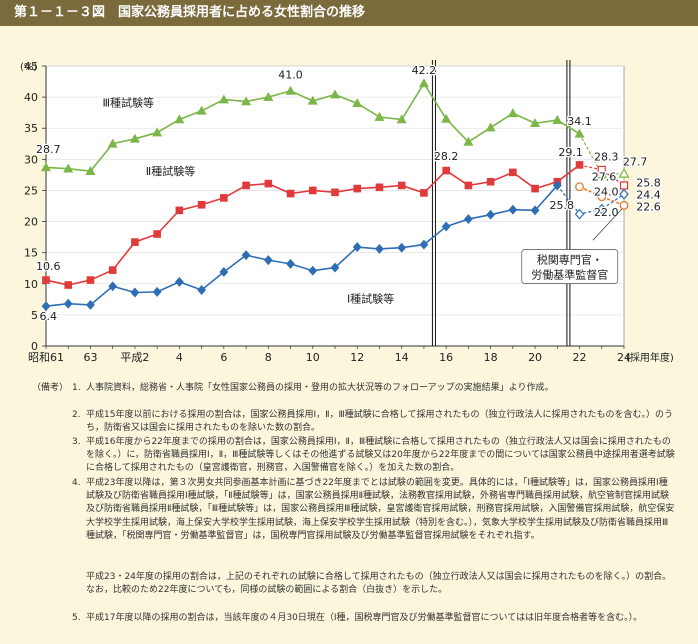  I want to click on callout-box, so click(570, 266).